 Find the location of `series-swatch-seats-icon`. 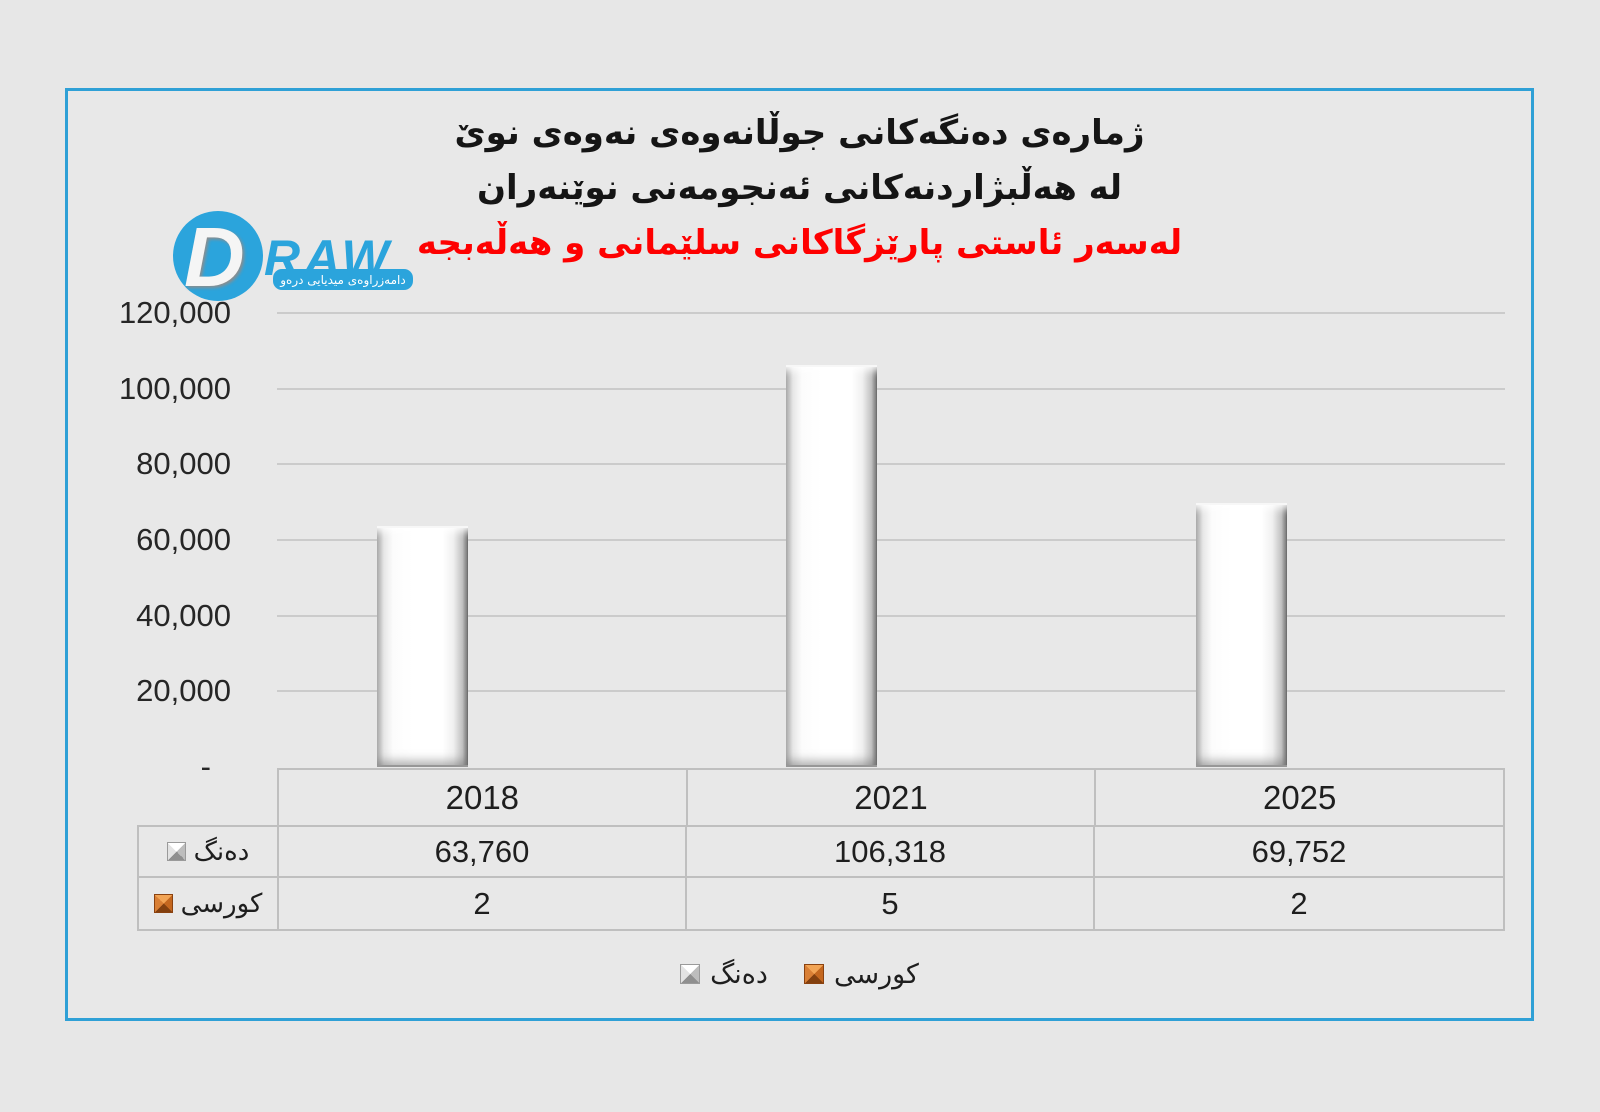

series-swatch-seats-icon is located at coordinates (163, 903).